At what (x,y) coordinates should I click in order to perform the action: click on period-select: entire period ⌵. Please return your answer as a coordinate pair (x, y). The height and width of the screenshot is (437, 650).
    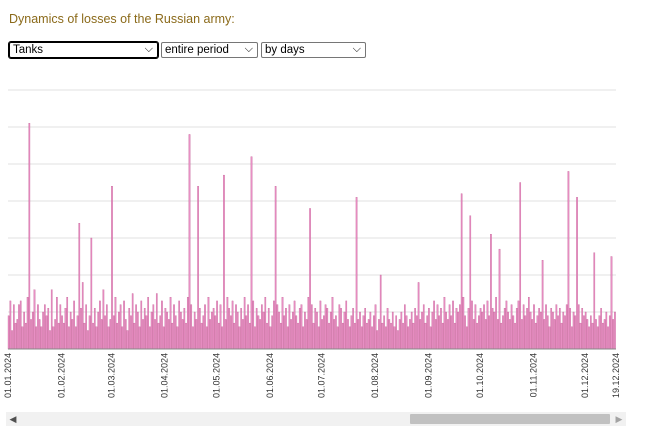
    Looking at the image, I should click on (209, 50).